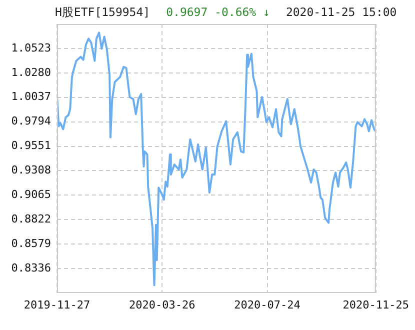  What do you see at coordinates (57, 305) in the screenshot?
I see `x-tick-label: 2019-11-27` at bounding box center [57, 305].